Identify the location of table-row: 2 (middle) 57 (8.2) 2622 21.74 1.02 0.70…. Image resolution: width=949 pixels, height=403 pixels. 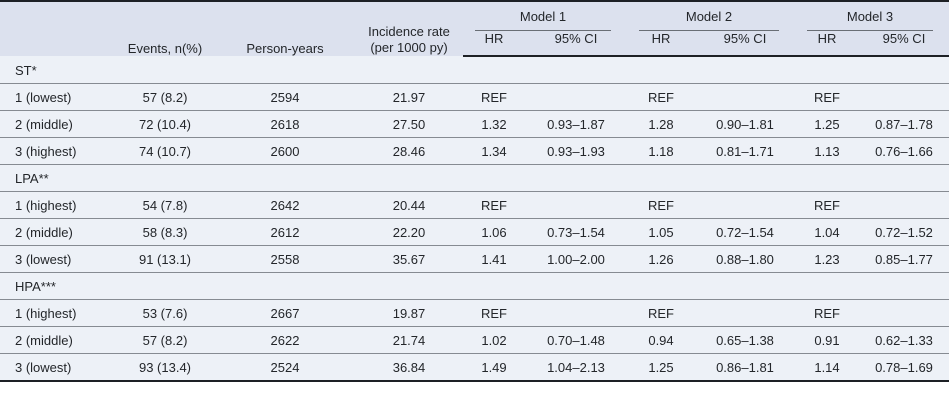
(474, 340).